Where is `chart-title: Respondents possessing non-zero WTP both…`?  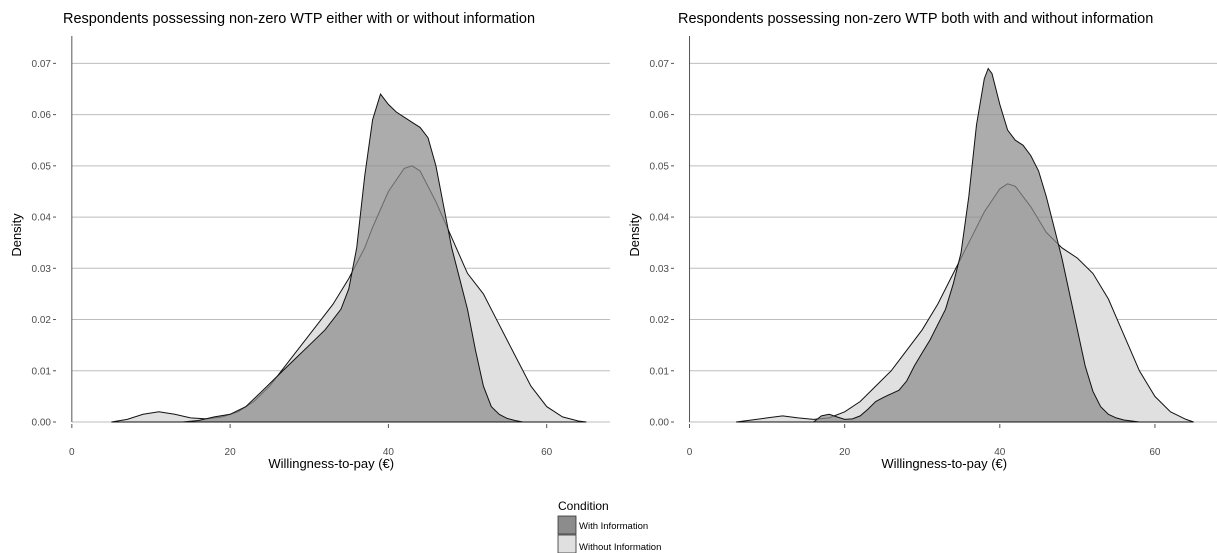
chart-title: Respondents possessing non-zero WTP both… is located at coordinates (915, 19).